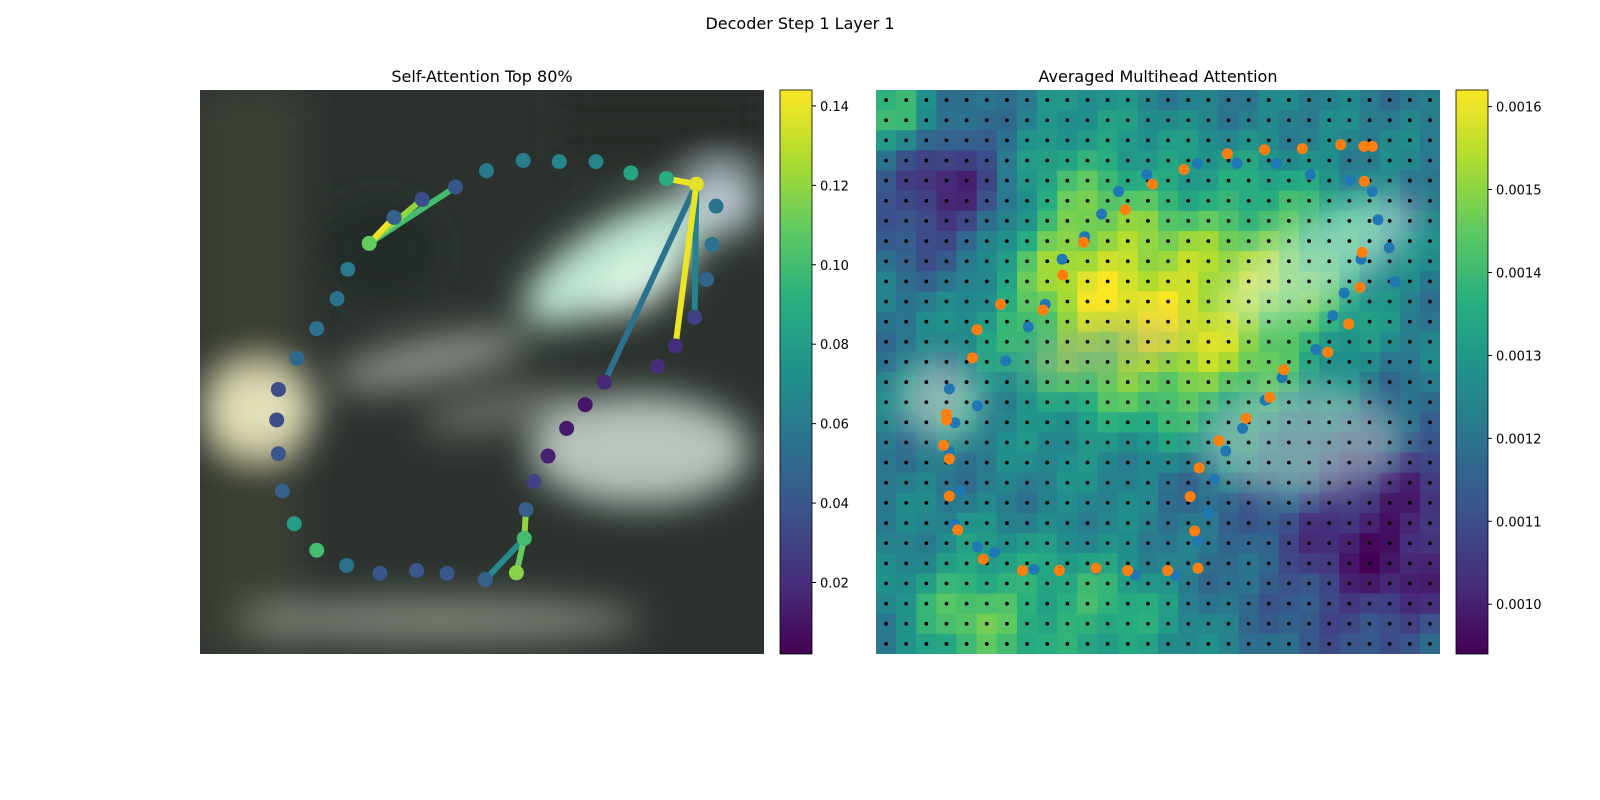  What do you see at coordinates (830, 346) in the screenshot?
I see `left-colorbar-ticks: 0.02 0.04 0.06 0.08 0.10 0.12 0.14` at bounding box center [830, 346].